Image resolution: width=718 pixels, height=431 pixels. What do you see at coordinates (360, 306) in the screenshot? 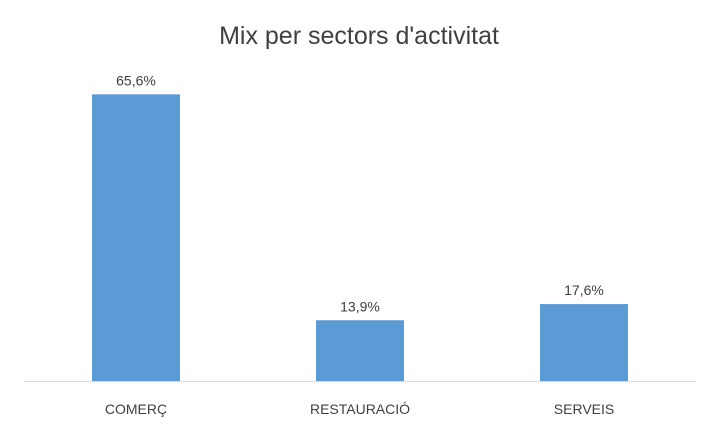
I see `data-label-1: 13,9%` at bounding box center [360, 306].